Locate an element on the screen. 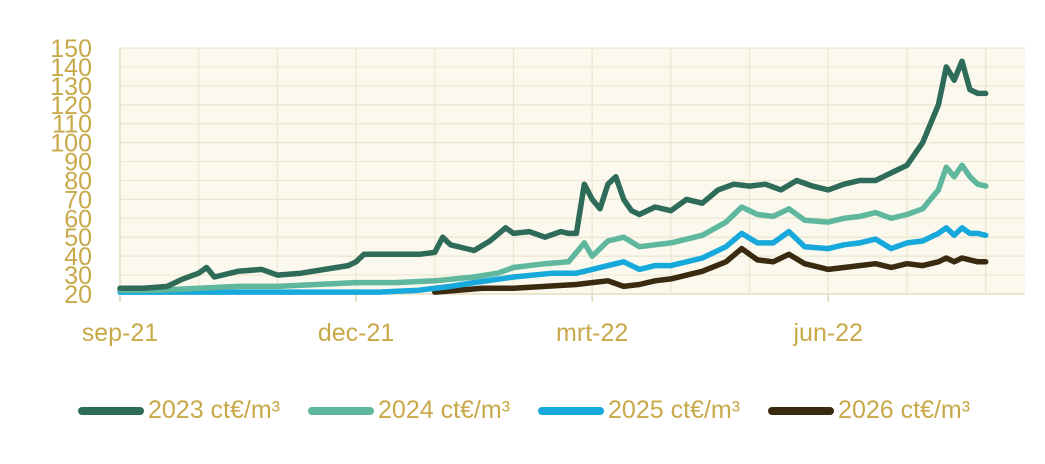  y-tick-label: 70 is located at coordinates (78, 200).